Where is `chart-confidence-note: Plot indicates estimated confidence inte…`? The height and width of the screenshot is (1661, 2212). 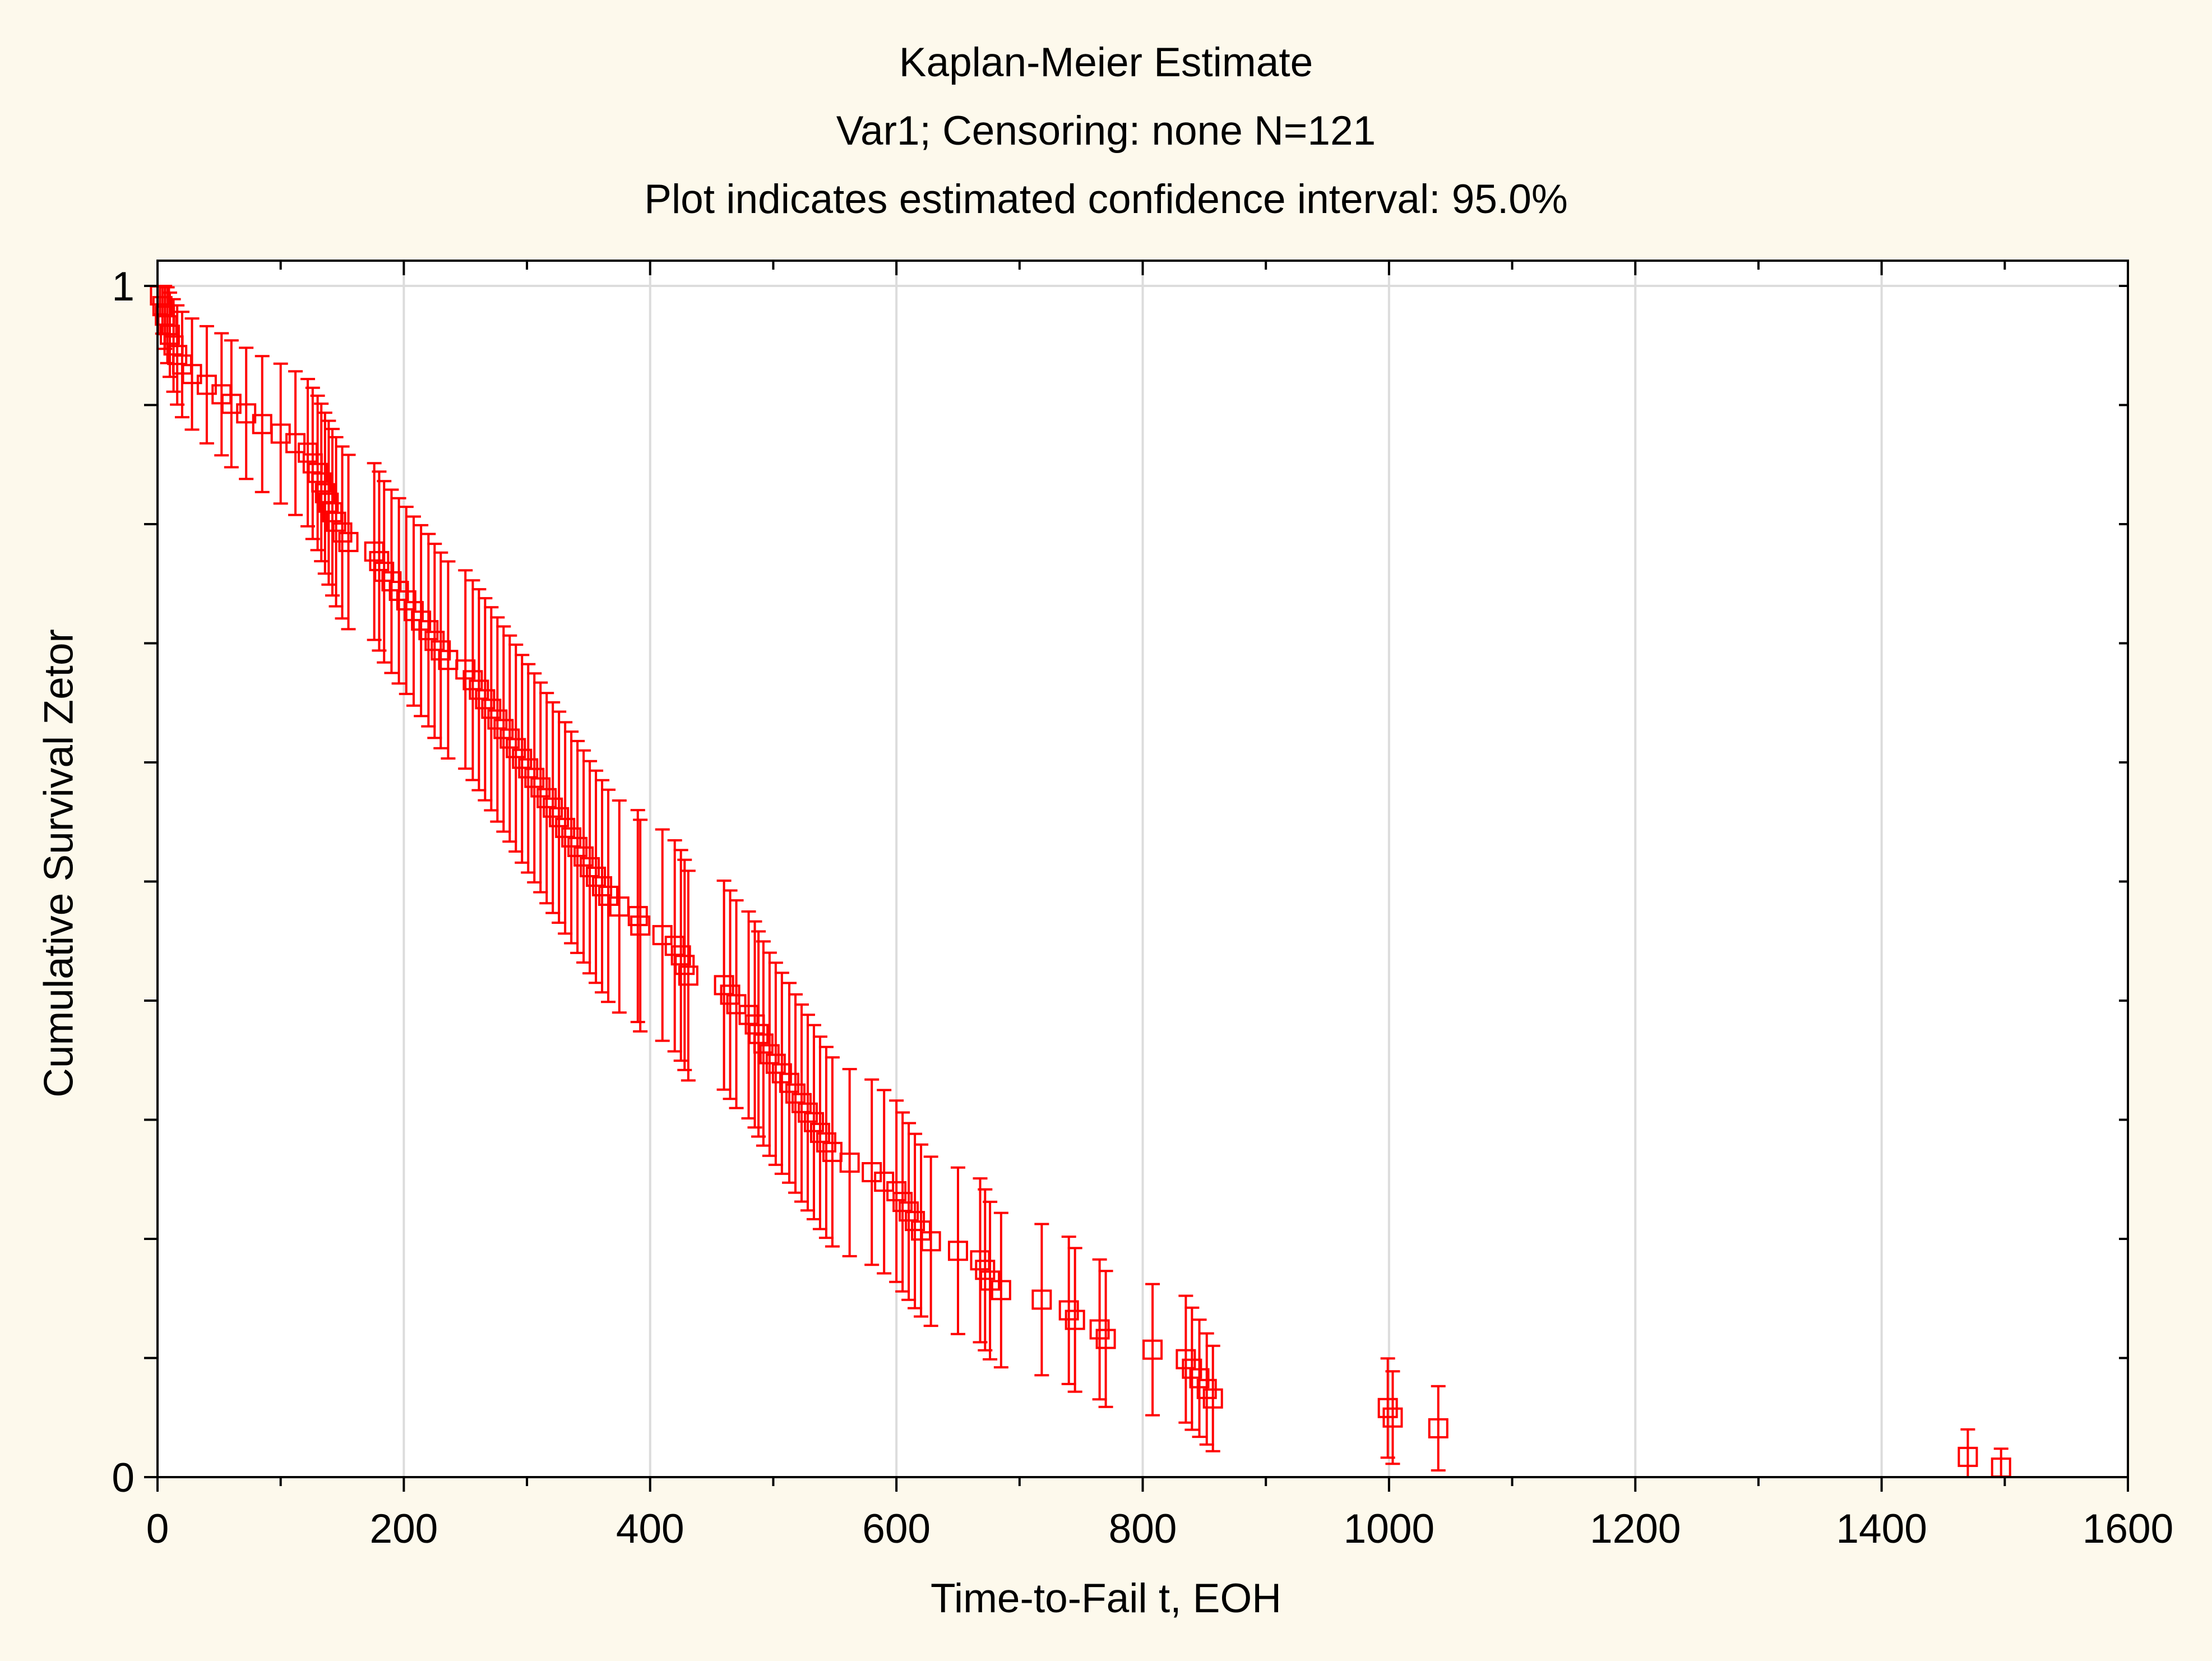
chart-confidence-note: Plot indicates estimated confidence inte… is located at coordinates (1106, 199).